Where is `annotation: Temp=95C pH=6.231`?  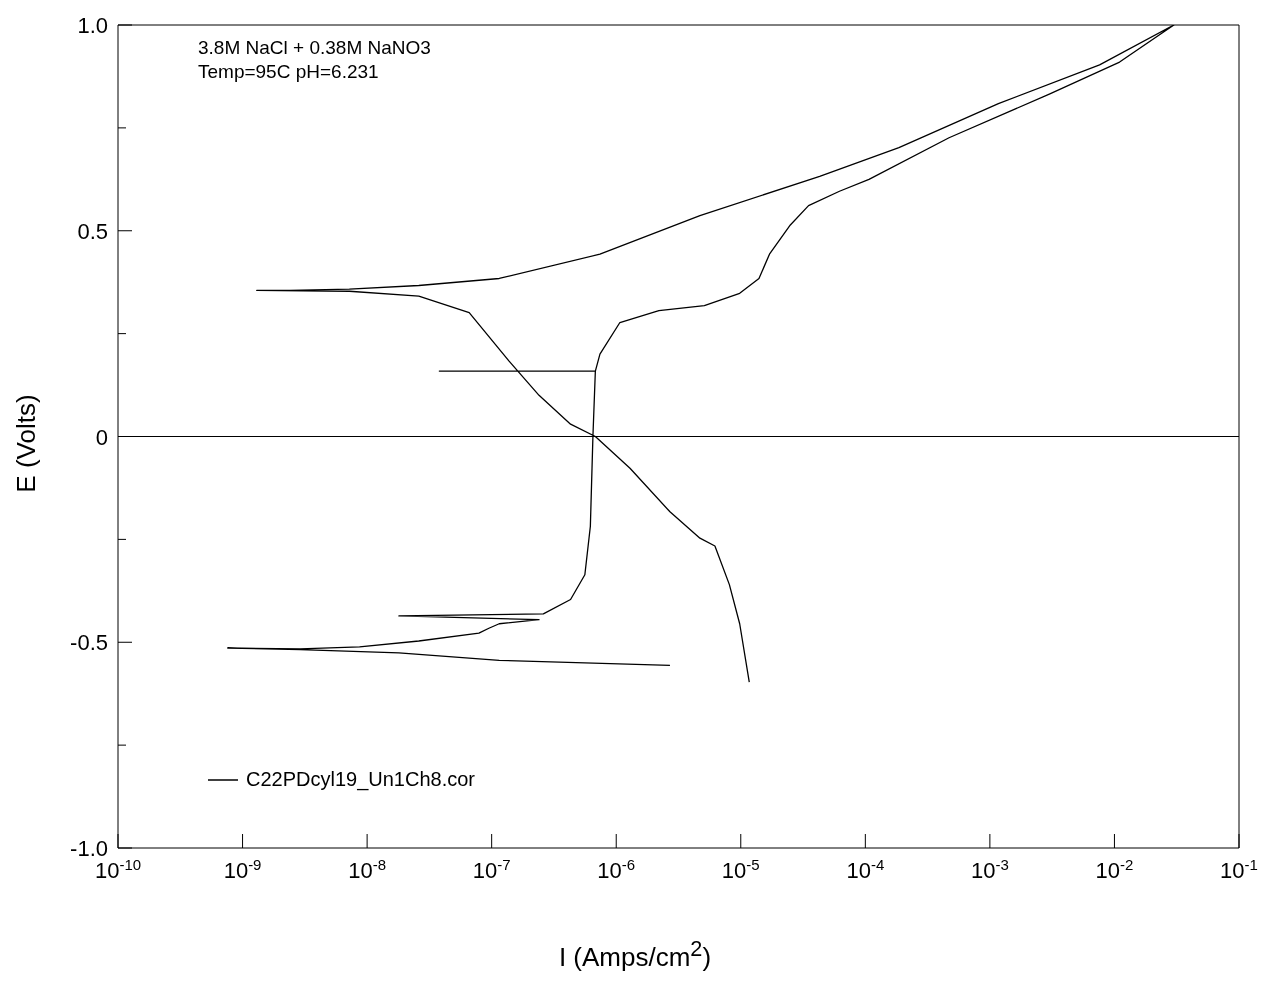 annotation: Temp=95C pH=6.231 is located at coordinates (289, 72).